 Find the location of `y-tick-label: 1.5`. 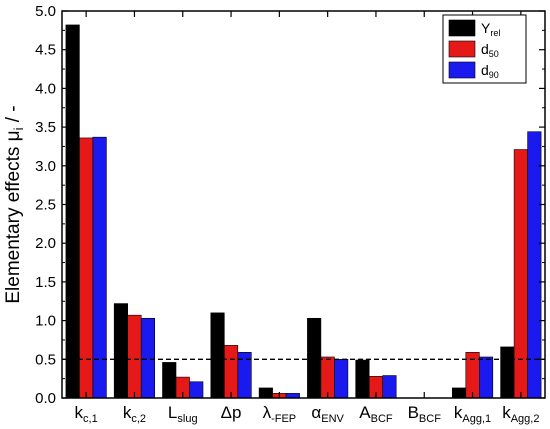

y-tick-label: 1.5 is located at coordinates (45, 282).